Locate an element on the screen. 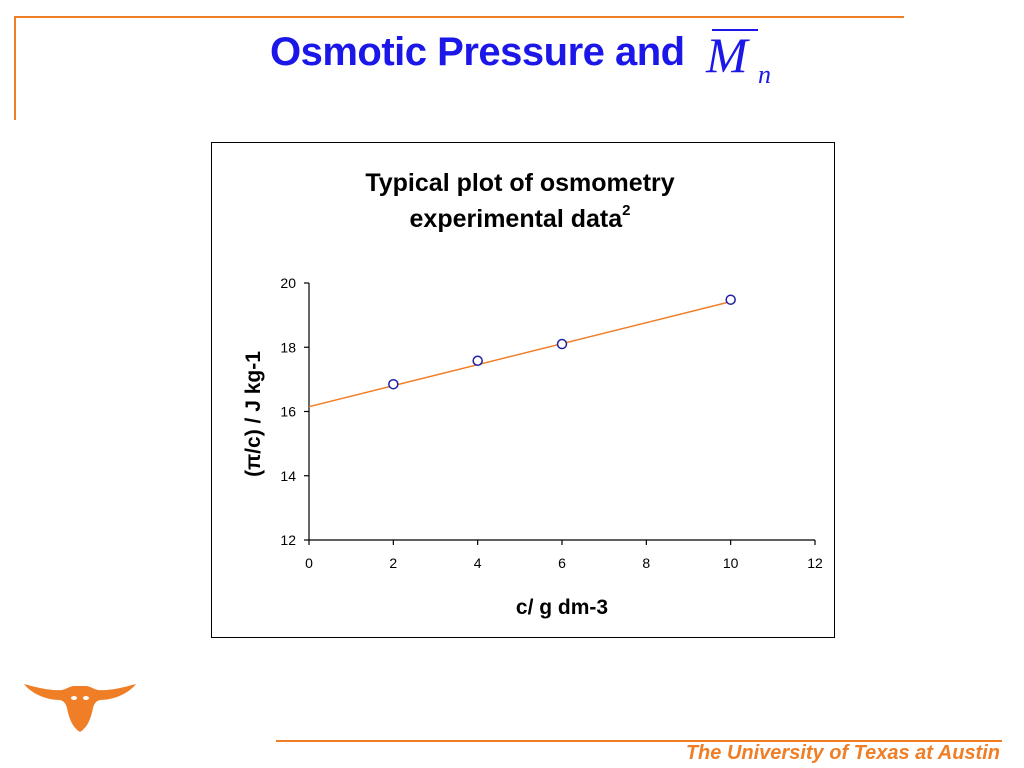  chart-title-line1: Typical plot of osmometry is located at coordinates (519, 183).